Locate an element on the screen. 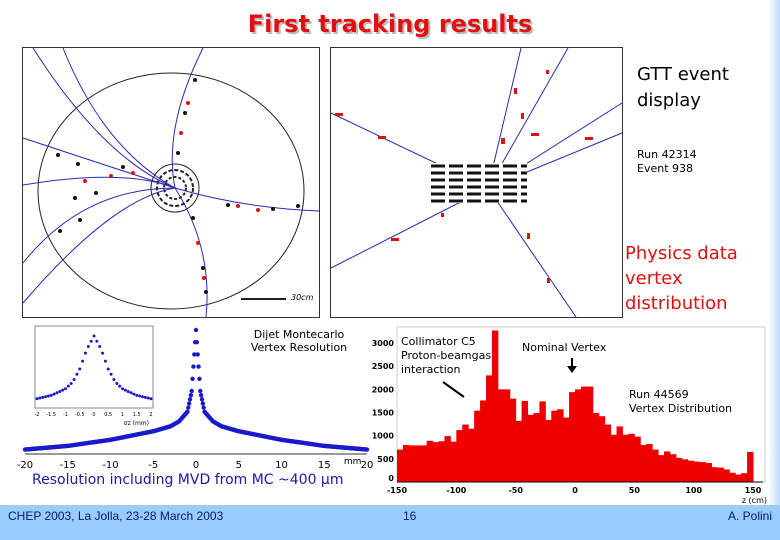 This screenshot has width=780, height=540. x-tick-label: -15 is located at coordinates (68, 465).